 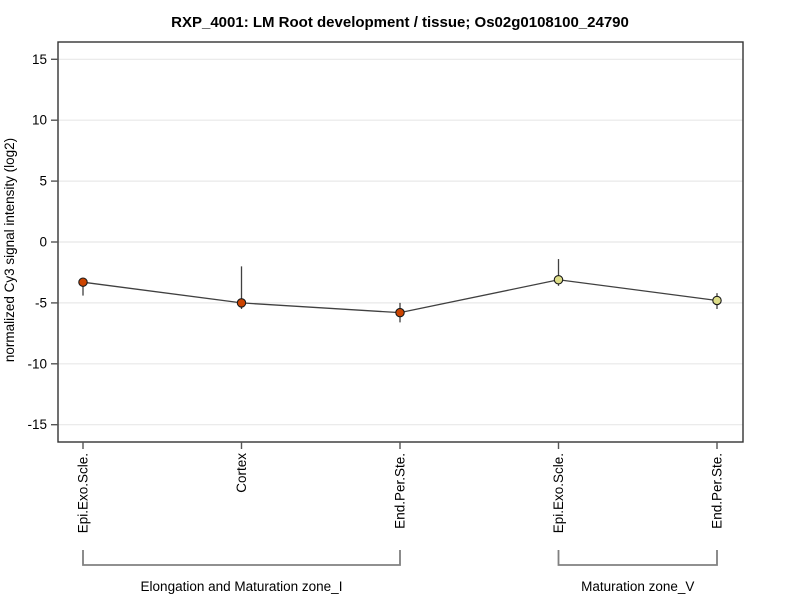 I want to click on y-tick-label: 0, so click(x=43, y=242).